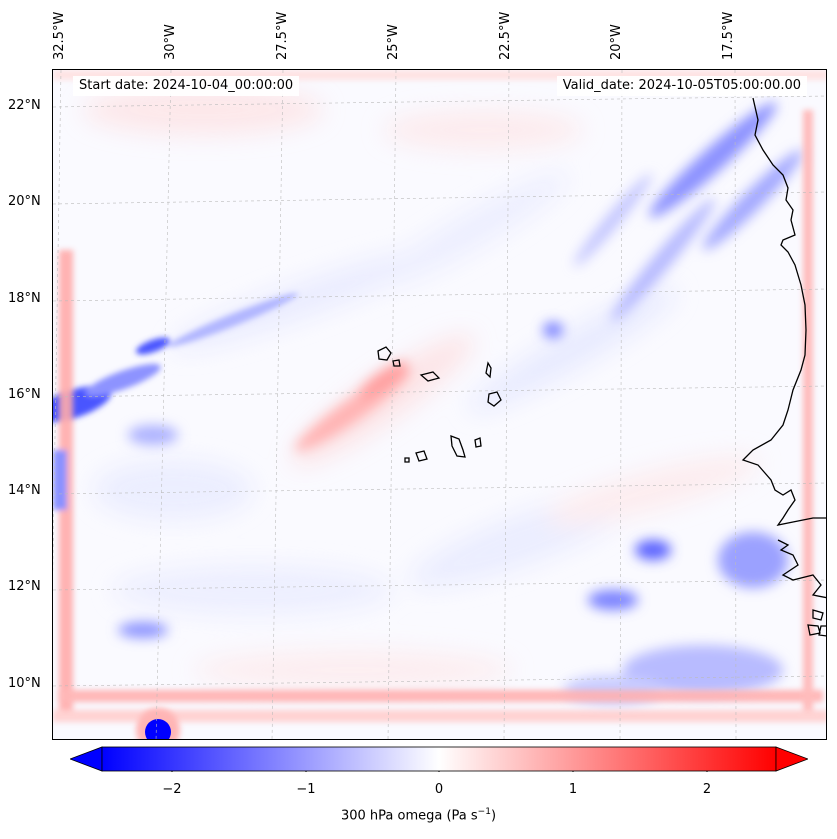 This screenshot has height=839, width=837. I want to click on boa-vista-island, so click(494, 399).